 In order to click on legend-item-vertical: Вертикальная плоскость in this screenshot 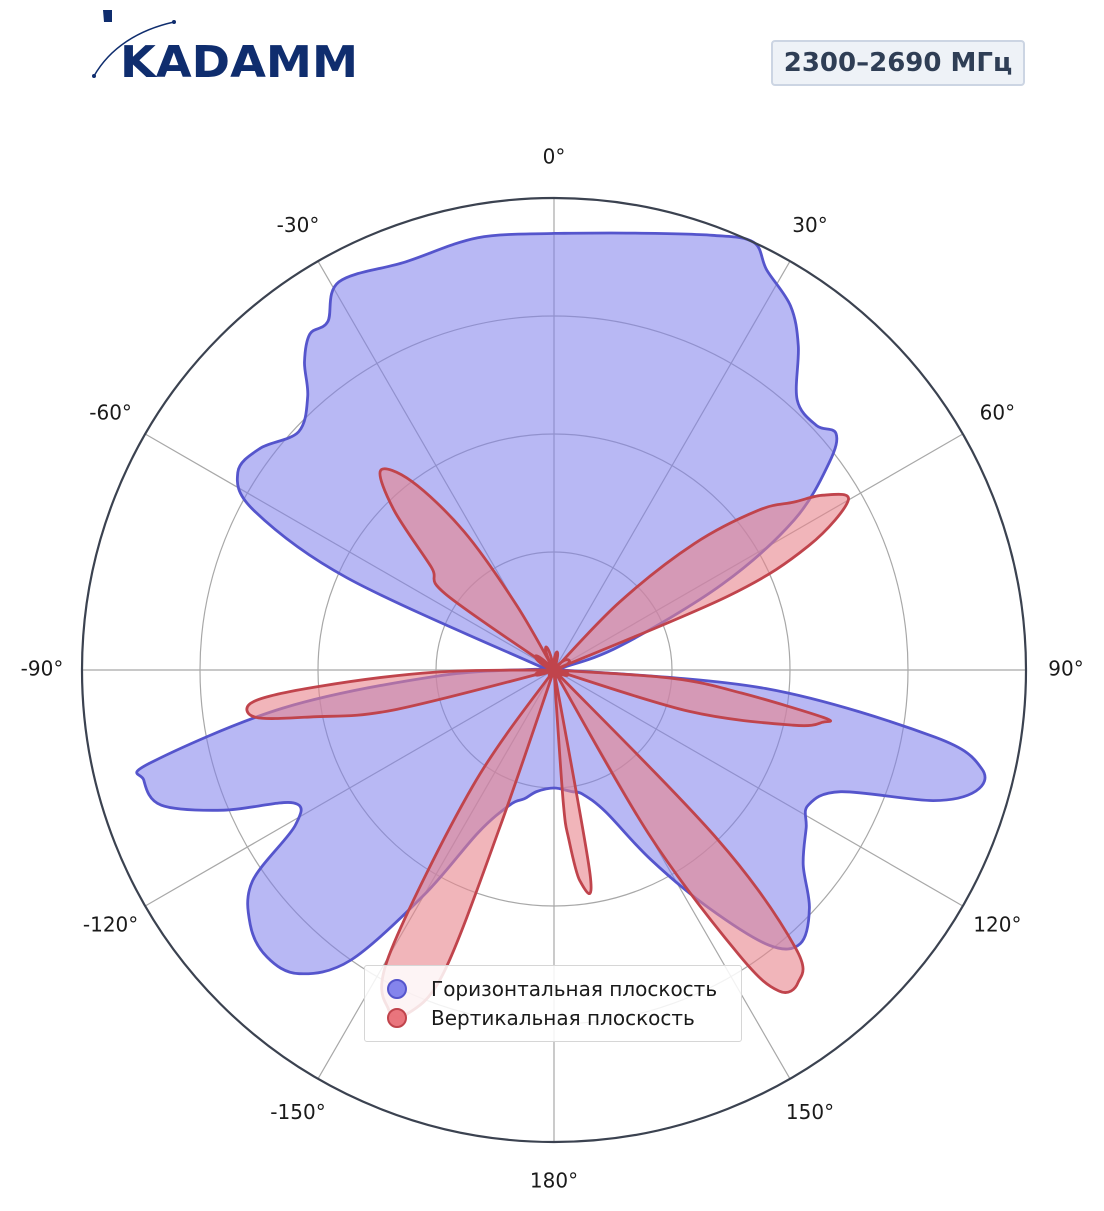, I will do `click(564, 1017)`.